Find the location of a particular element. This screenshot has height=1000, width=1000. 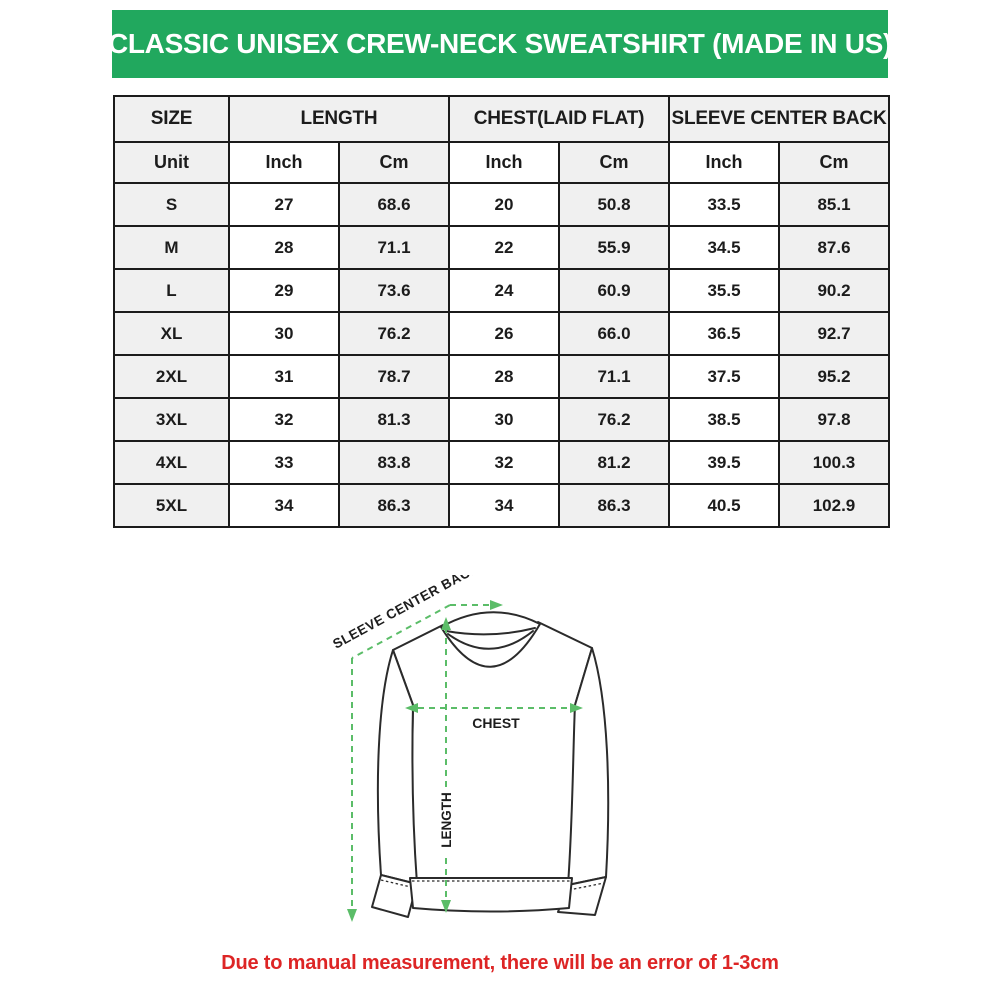

value-cell: 35.5 is located at coordinates (724, 290).